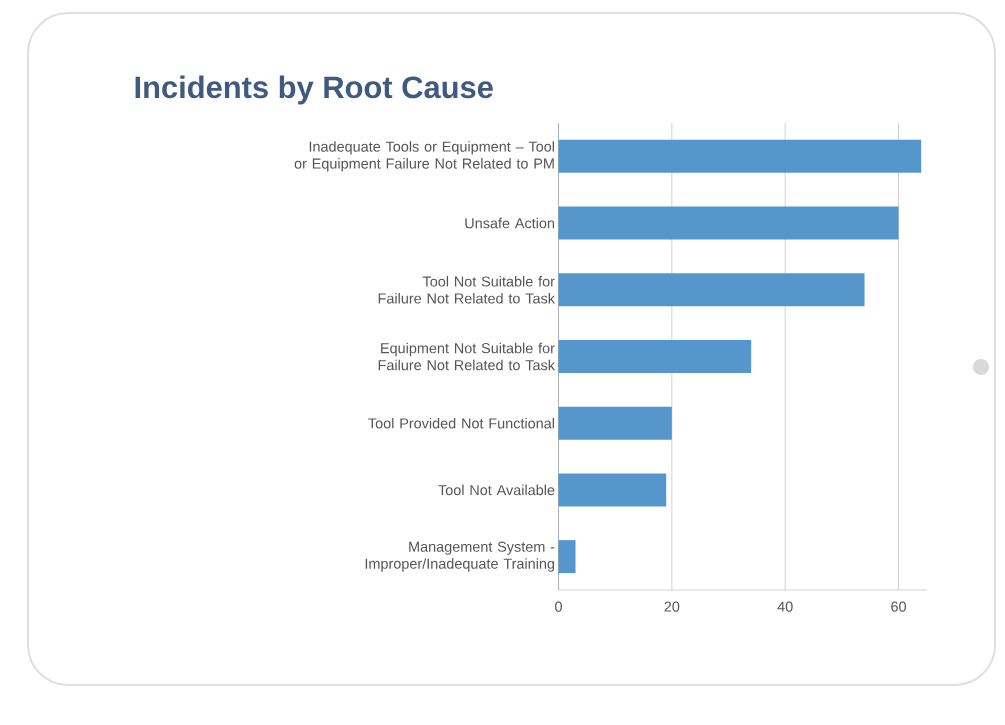  I want to click on y-tick-label: Management System - Improper/Inadequate Training, so click(460, 556).